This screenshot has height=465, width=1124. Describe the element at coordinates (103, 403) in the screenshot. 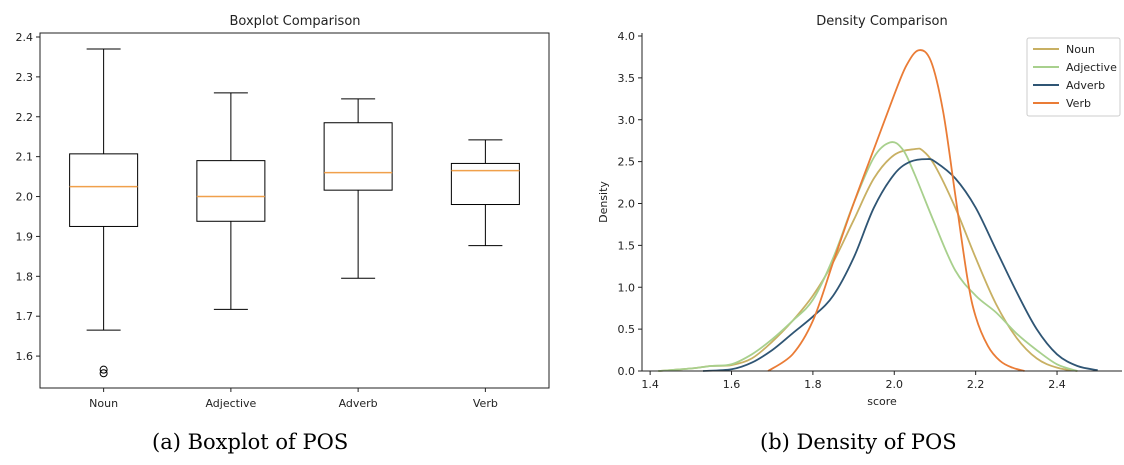

I see `x-tick-label: Noun` at that location.